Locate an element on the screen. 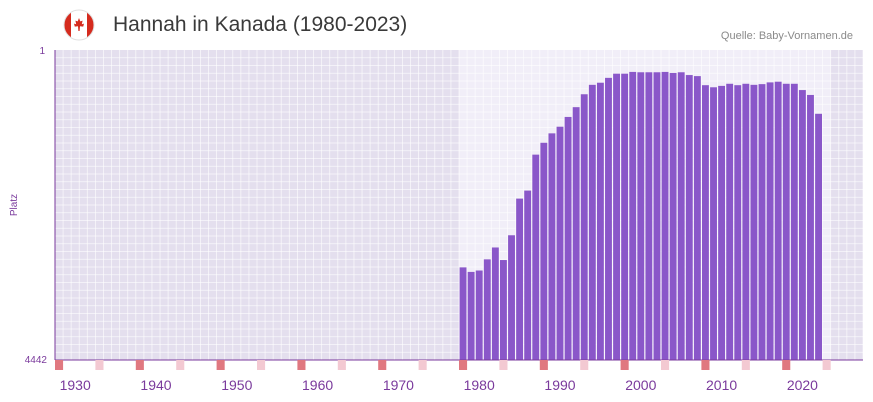  x-tick-label: 1930 is located at coordinates (75, 385).